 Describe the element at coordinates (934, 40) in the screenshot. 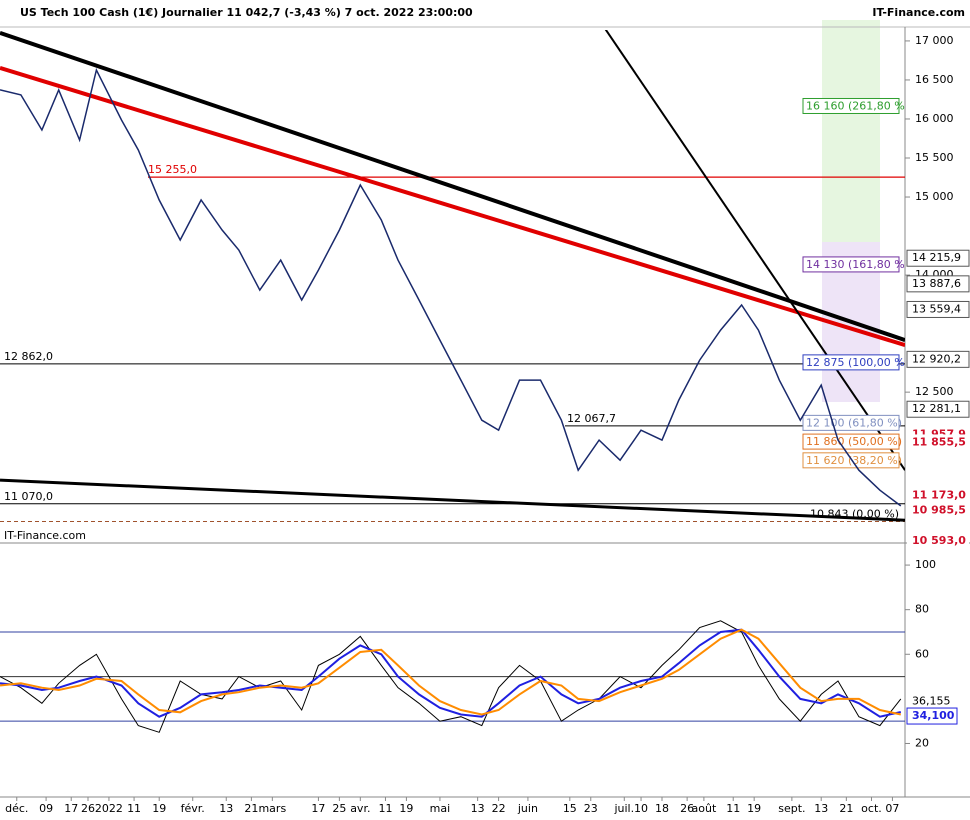

I see `y-tick-label: 17 000` at that location.